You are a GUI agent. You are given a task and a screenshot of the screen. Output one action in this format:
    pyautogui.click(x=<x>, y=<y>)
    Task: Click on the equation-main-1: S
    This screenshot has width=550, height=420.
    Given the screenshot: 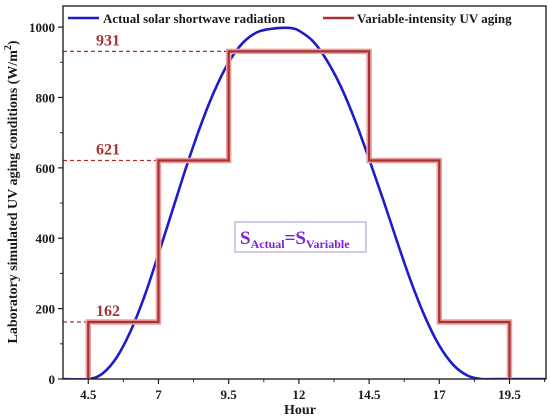 What is the action you would take?
    pyautogui.click(x=245, y=238)
    